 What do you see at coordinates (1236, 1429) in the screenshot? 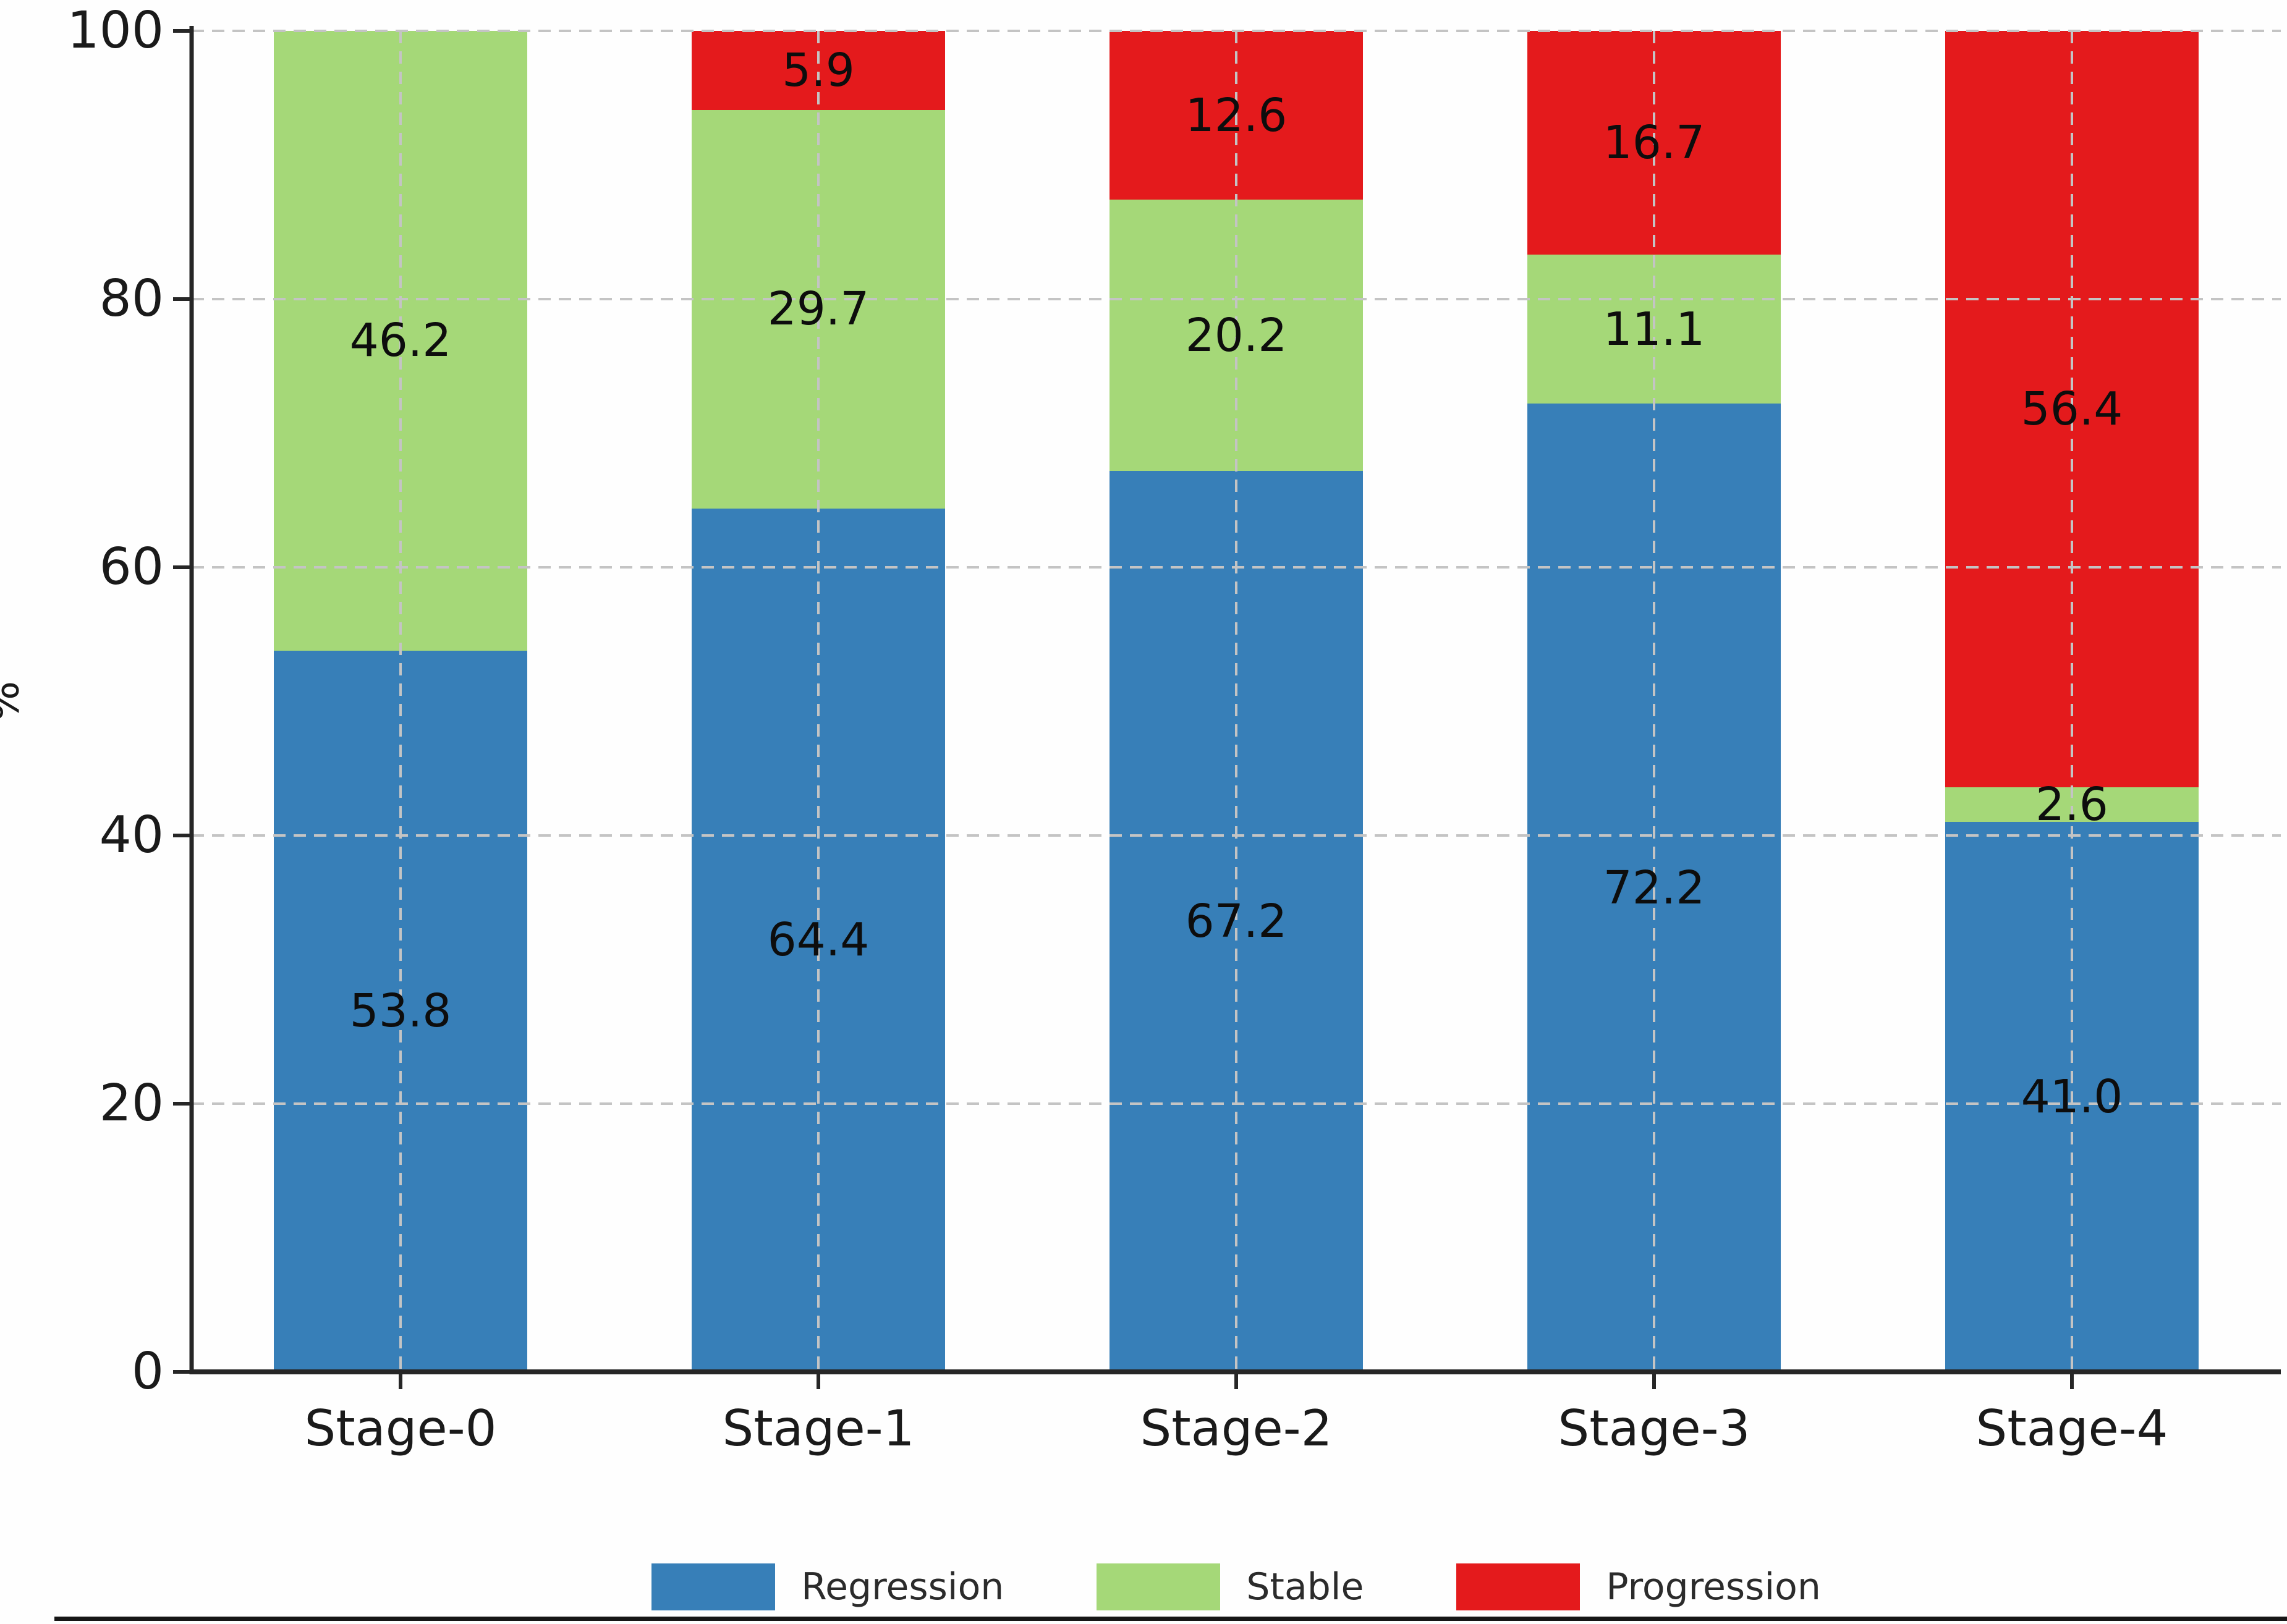
I see `x-tick-label-stage-2: Stage-2` at bounding box center [1236, 1429].